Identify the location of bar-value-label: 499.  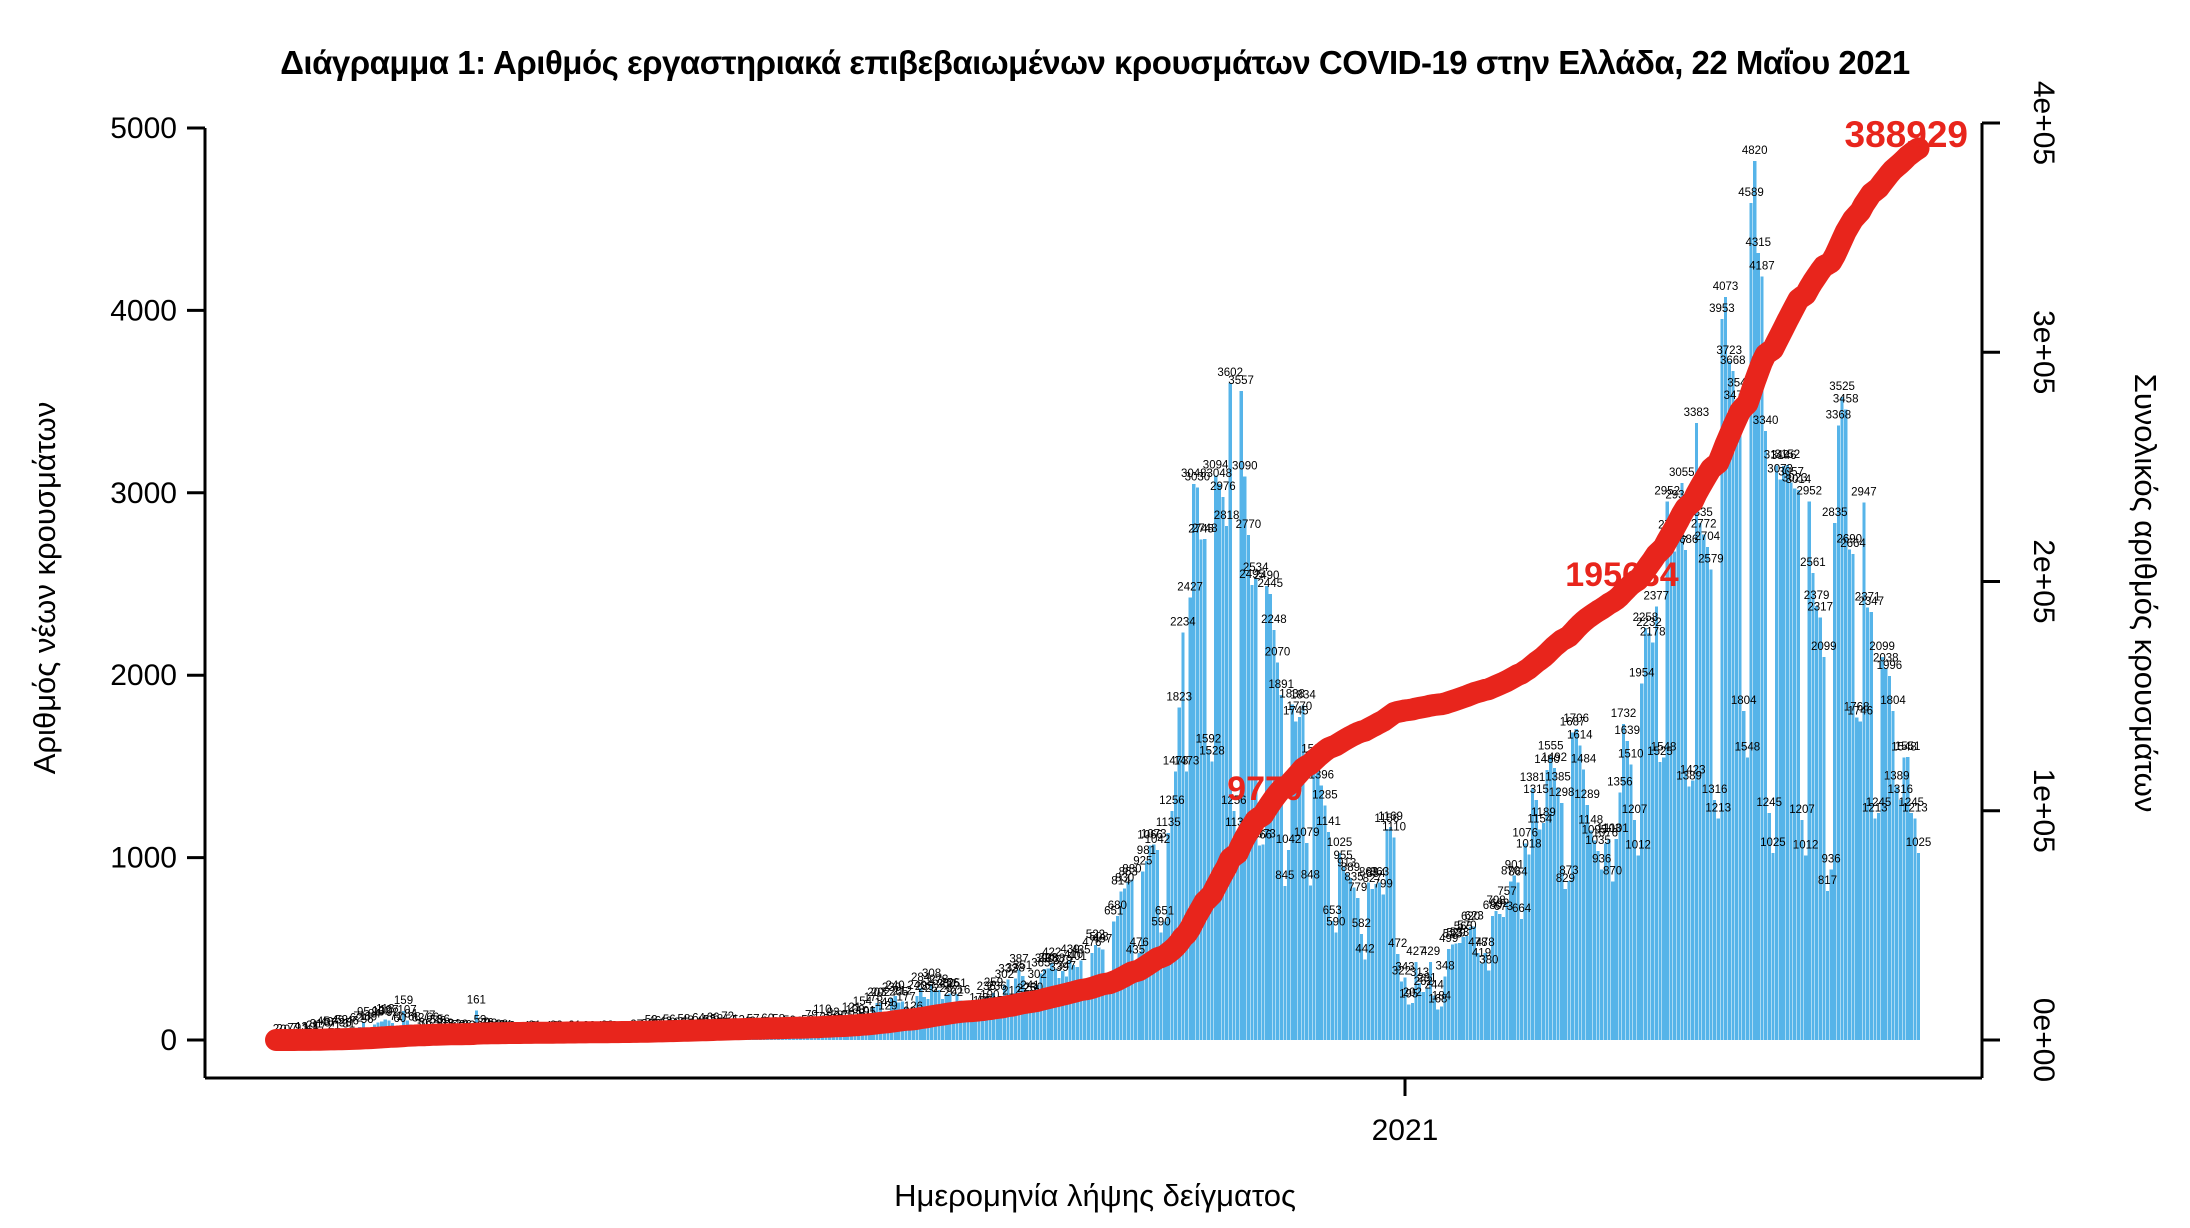
(1448, 939).